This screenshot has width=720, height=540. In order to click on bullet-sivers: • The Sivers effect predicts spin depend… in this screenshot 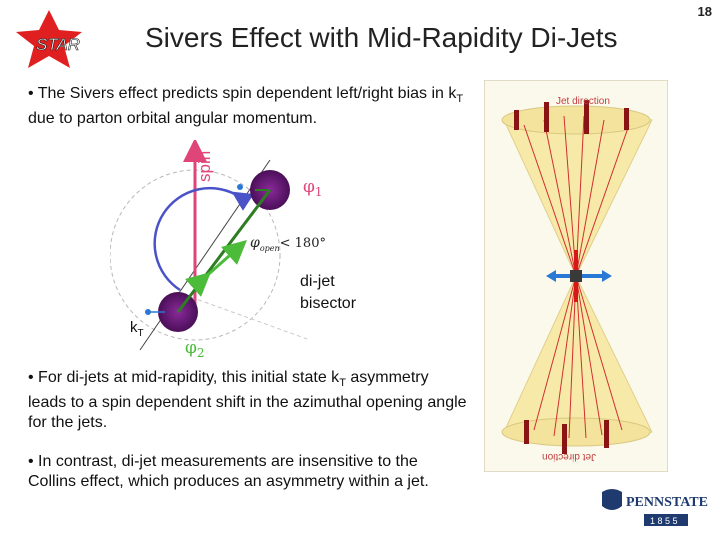, I will do `click(246, 106)`.